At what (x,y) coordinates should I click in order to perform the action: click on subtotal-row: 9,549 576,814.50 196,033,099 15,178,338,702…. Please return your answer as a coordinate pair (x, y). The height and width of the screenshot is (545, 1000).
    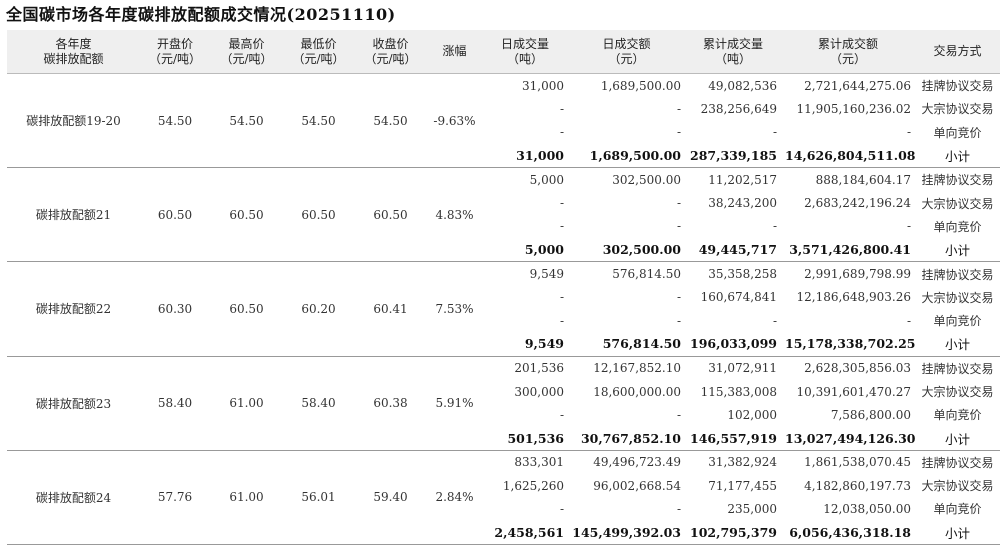
    Looking at the image, I should click on (503, 344).